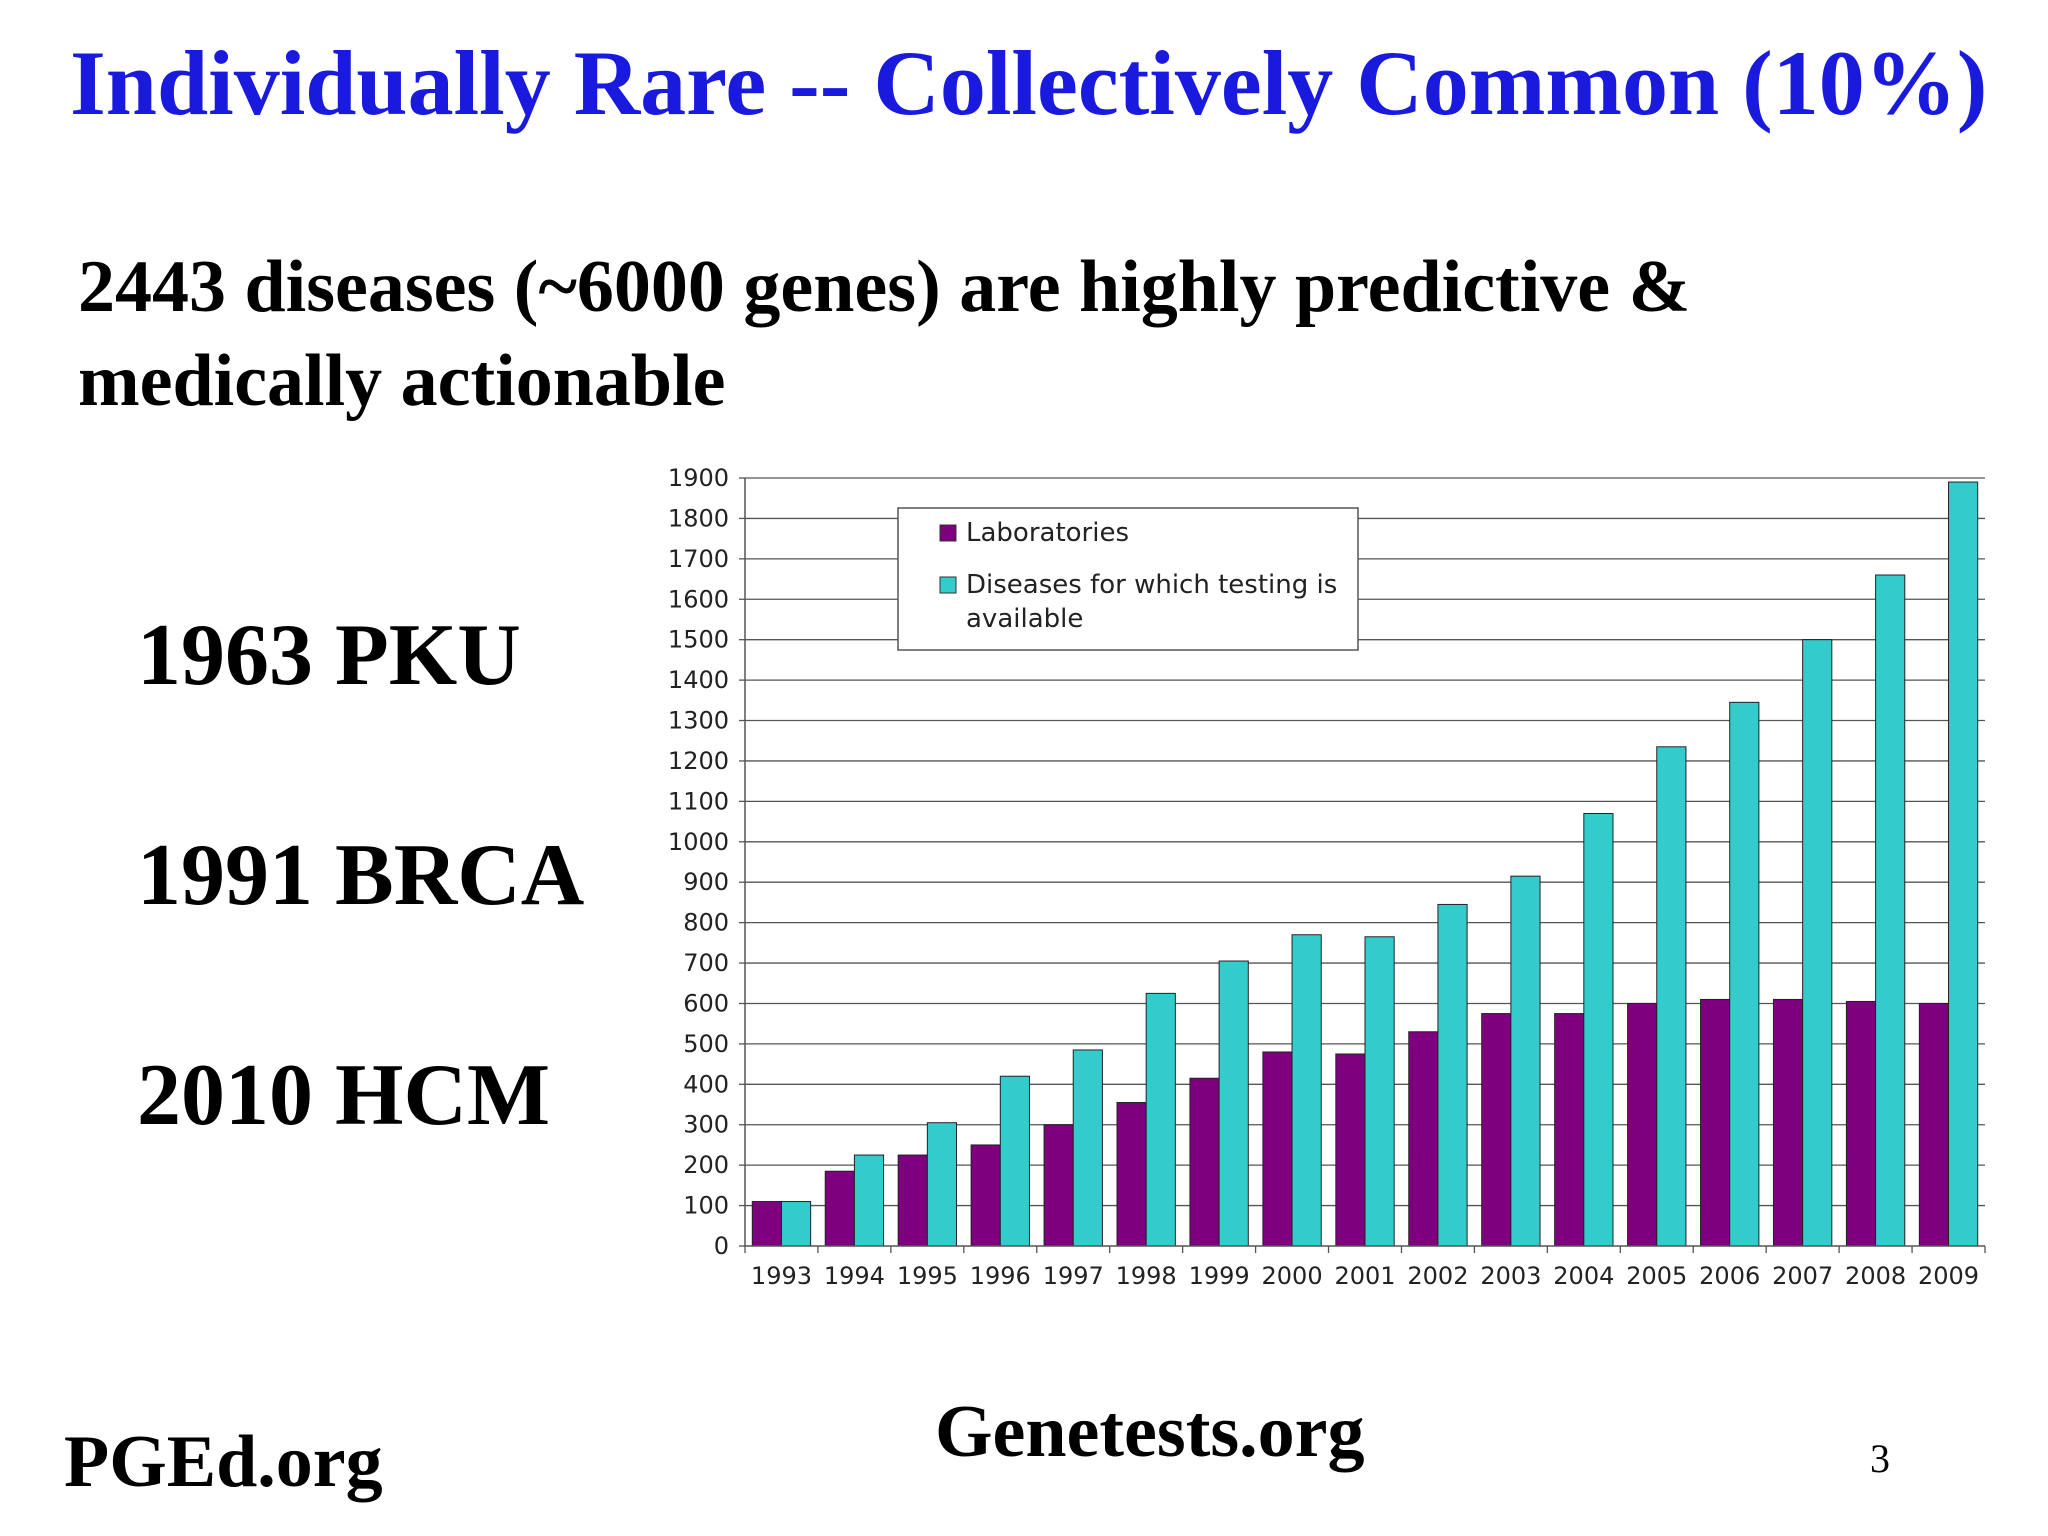 This screenshot has height=1536, width=2048. I want to click on x-tick-label: 1995, so click(927, 1276).